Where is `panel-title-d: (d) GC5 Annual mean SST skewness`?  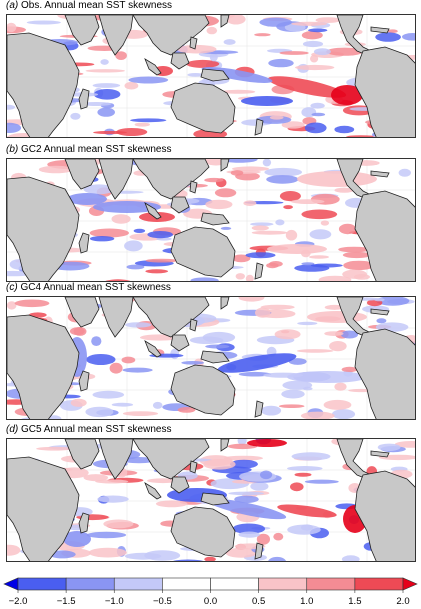
panel-title-d: (d) GC5 Annual mean SST skewness is located at coordinates (88, 430).